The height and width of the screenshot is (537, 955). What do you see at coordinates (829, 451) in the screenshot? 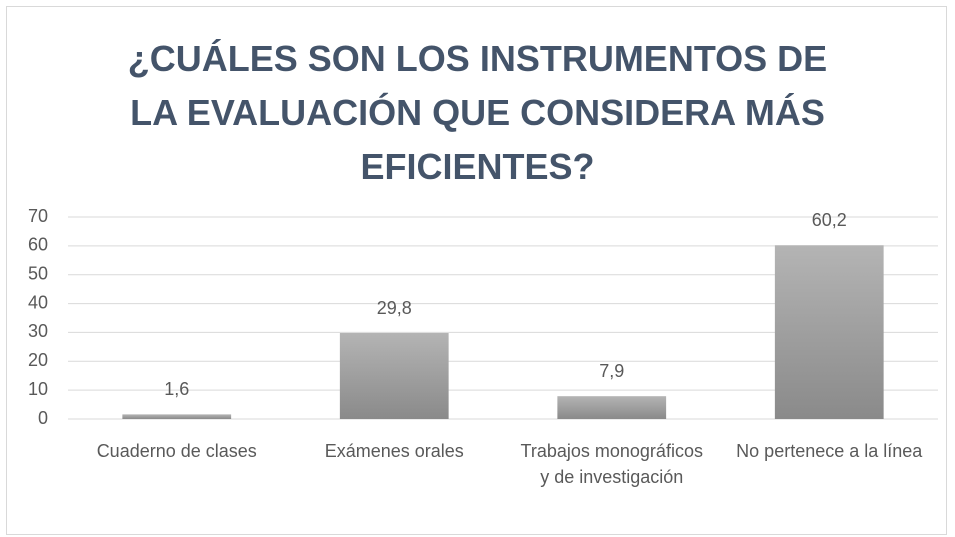
I see `x-tick-label: No pertenece a la línea` at bounding box center [829, 451].